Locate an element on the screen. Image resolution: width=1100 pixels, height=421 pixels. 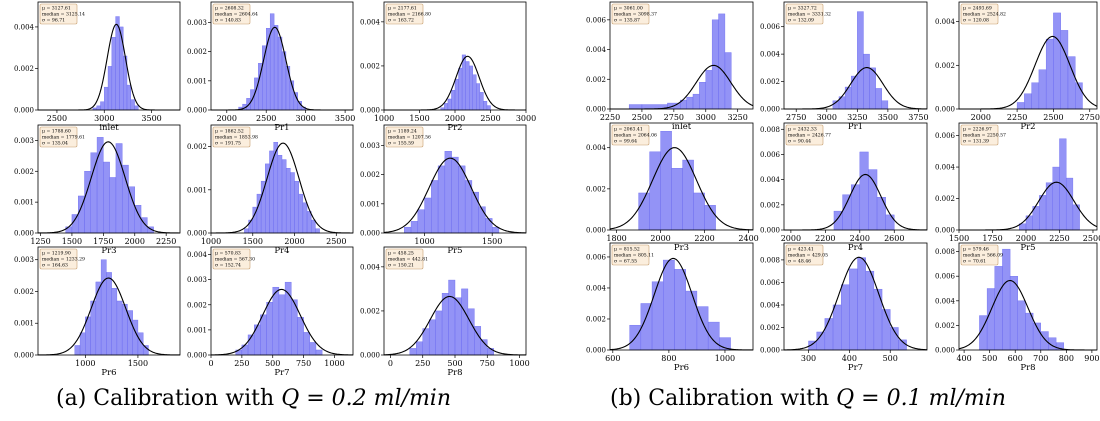
x-axis-label: Pr5 is located at coordinates (1027, 248).